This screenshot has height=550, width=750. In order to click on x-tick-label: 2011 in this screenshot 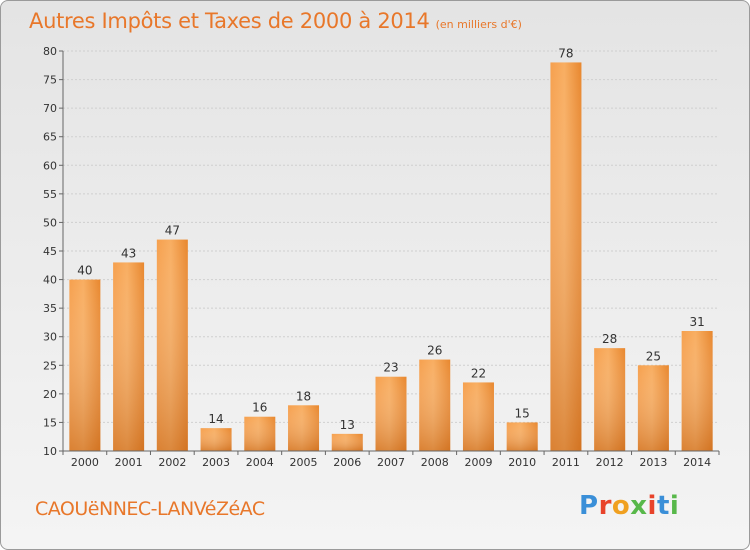, I will do `click(566, 462)`.